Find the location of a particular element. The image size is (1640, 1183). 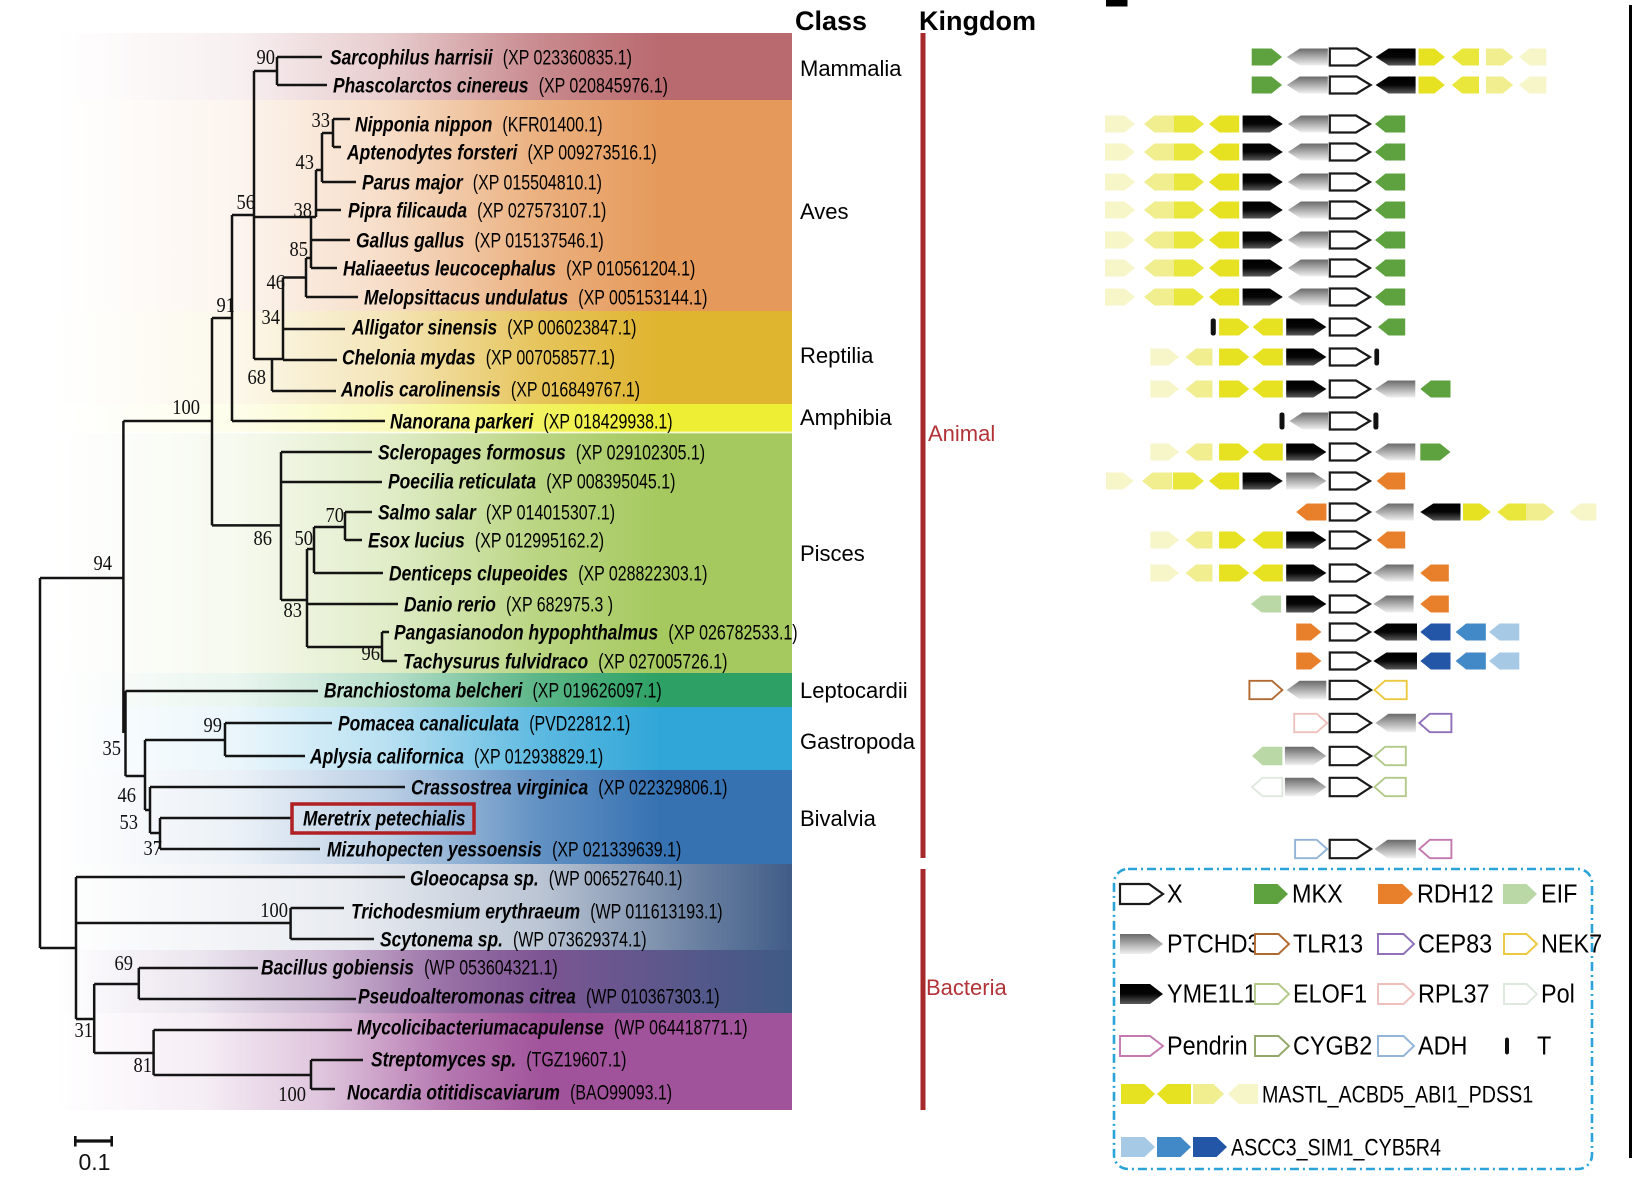

svg-text: (WP 006527640.1) is located at coordinates (616, 878).